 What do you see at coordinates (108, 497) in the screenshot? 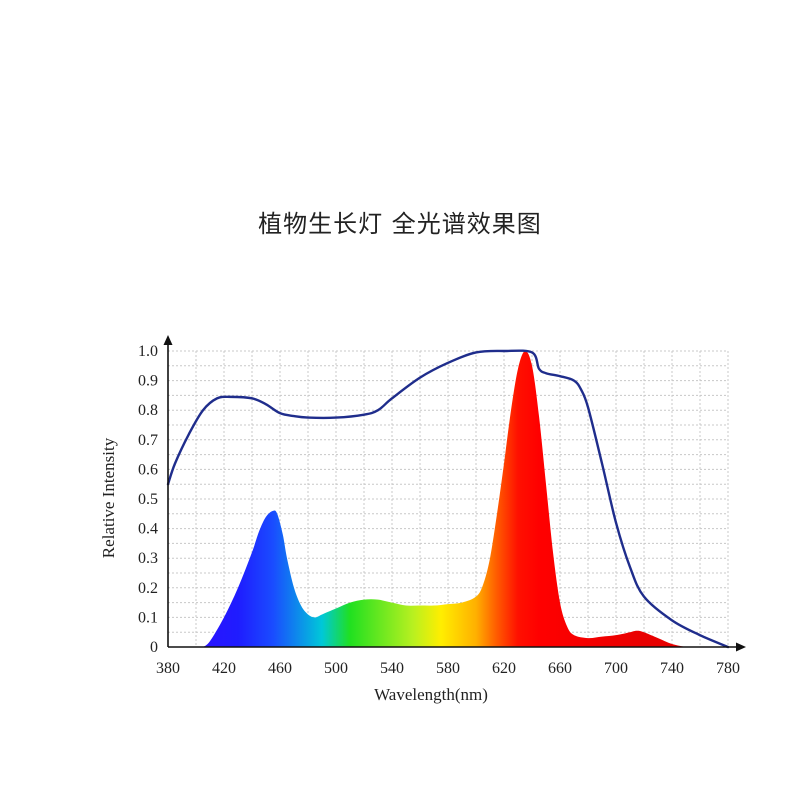
I see `y-axis-title: Relative Intensity` at bounding box center [108, 497].